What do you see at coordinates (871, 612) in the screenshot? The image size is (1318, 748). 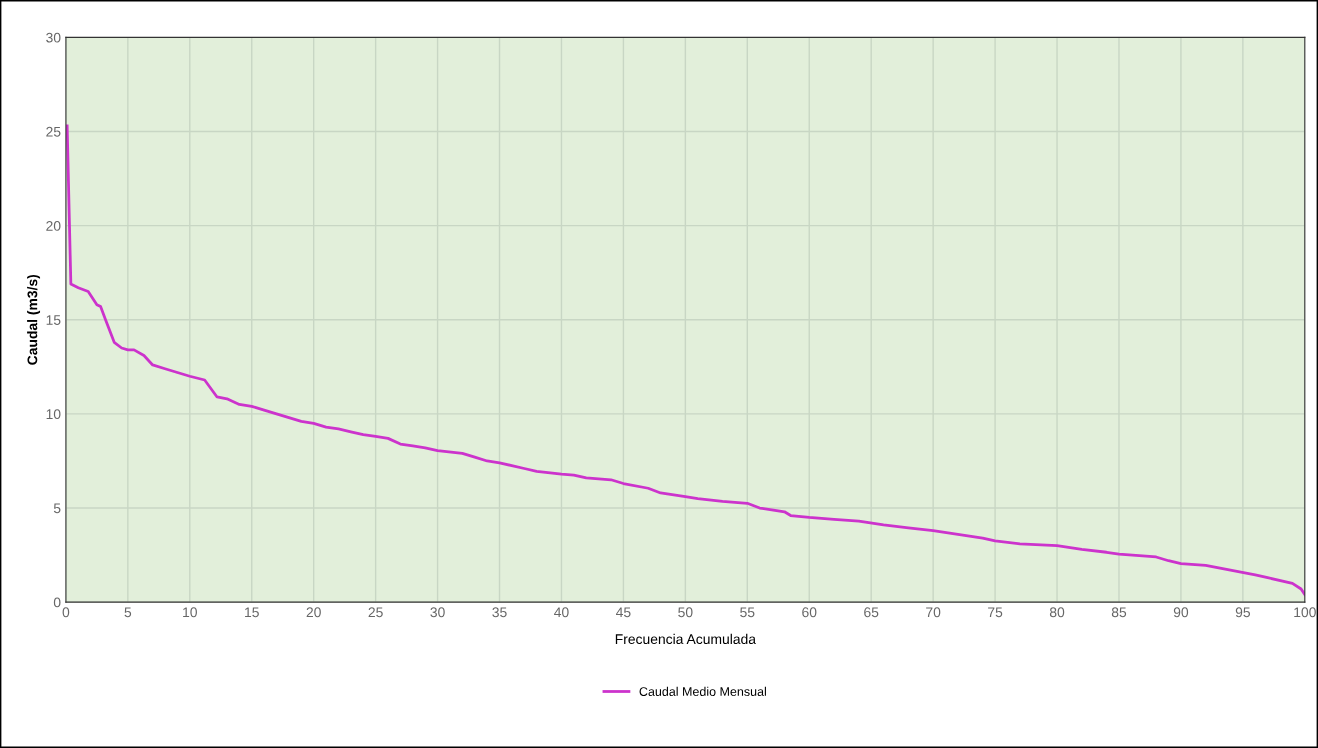 I see `x-tick-label: 65` at bounding box center [871, 612].